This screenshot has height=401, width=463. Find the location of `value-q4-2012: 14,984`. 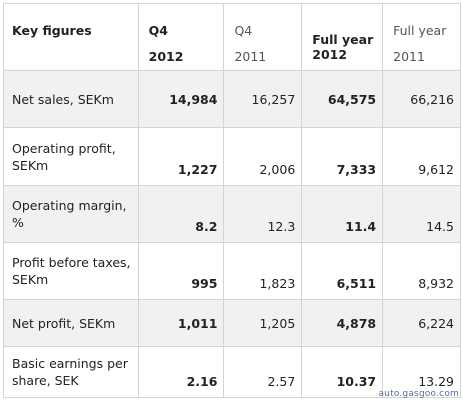

value-q4-2012: 14,984 is located at coordinates (181, 99).